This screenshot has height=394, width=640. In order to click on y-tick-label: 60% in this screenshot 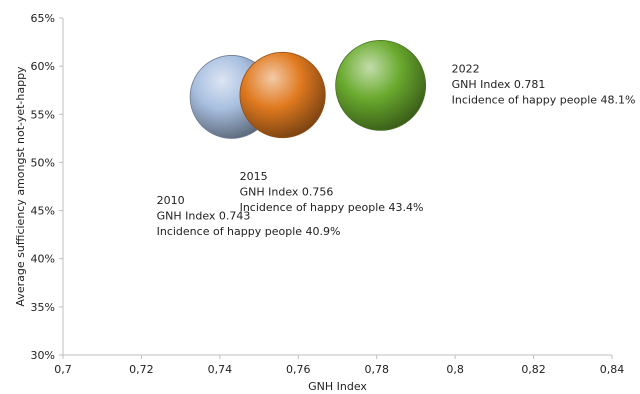, I will do `click(43, 66)`.